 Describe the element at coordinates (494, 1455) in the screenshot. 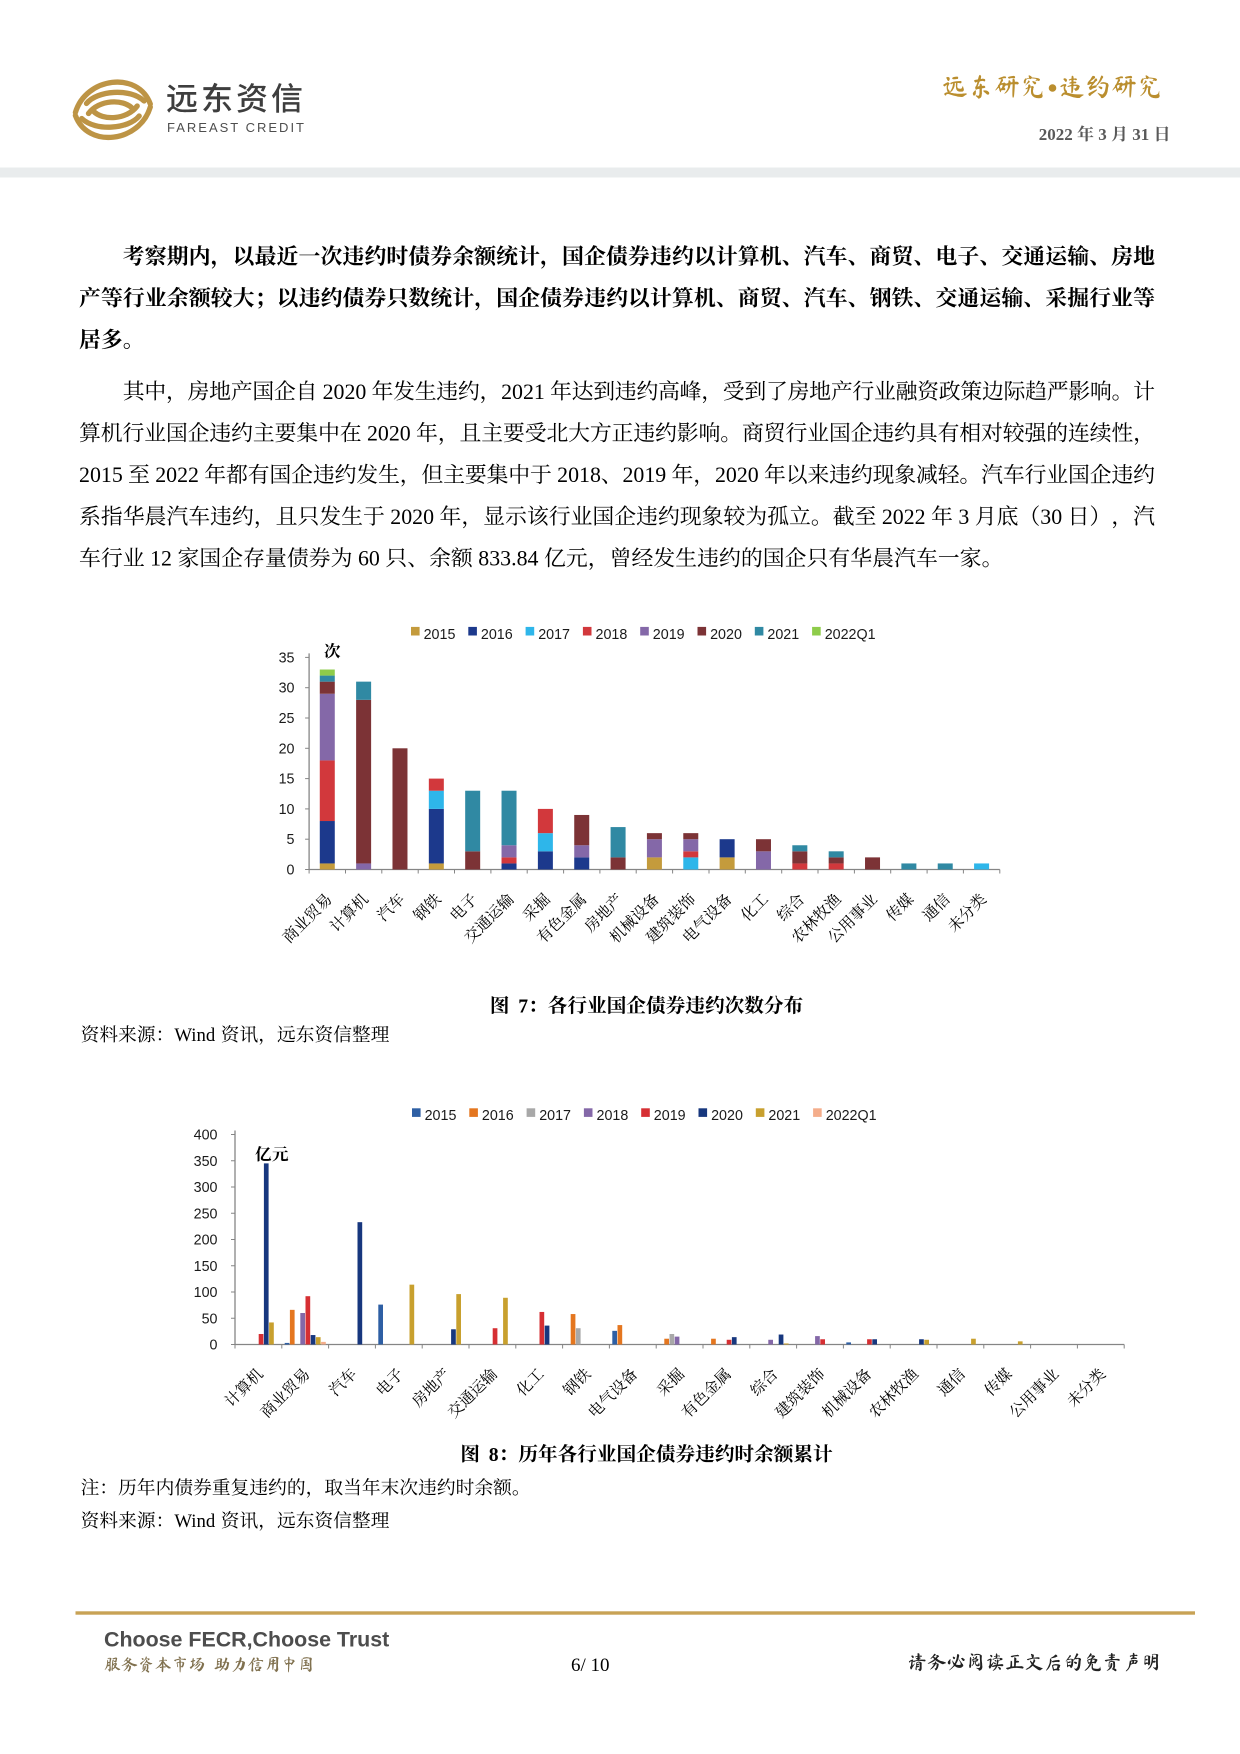

I see `svg-text: 8` at that location.